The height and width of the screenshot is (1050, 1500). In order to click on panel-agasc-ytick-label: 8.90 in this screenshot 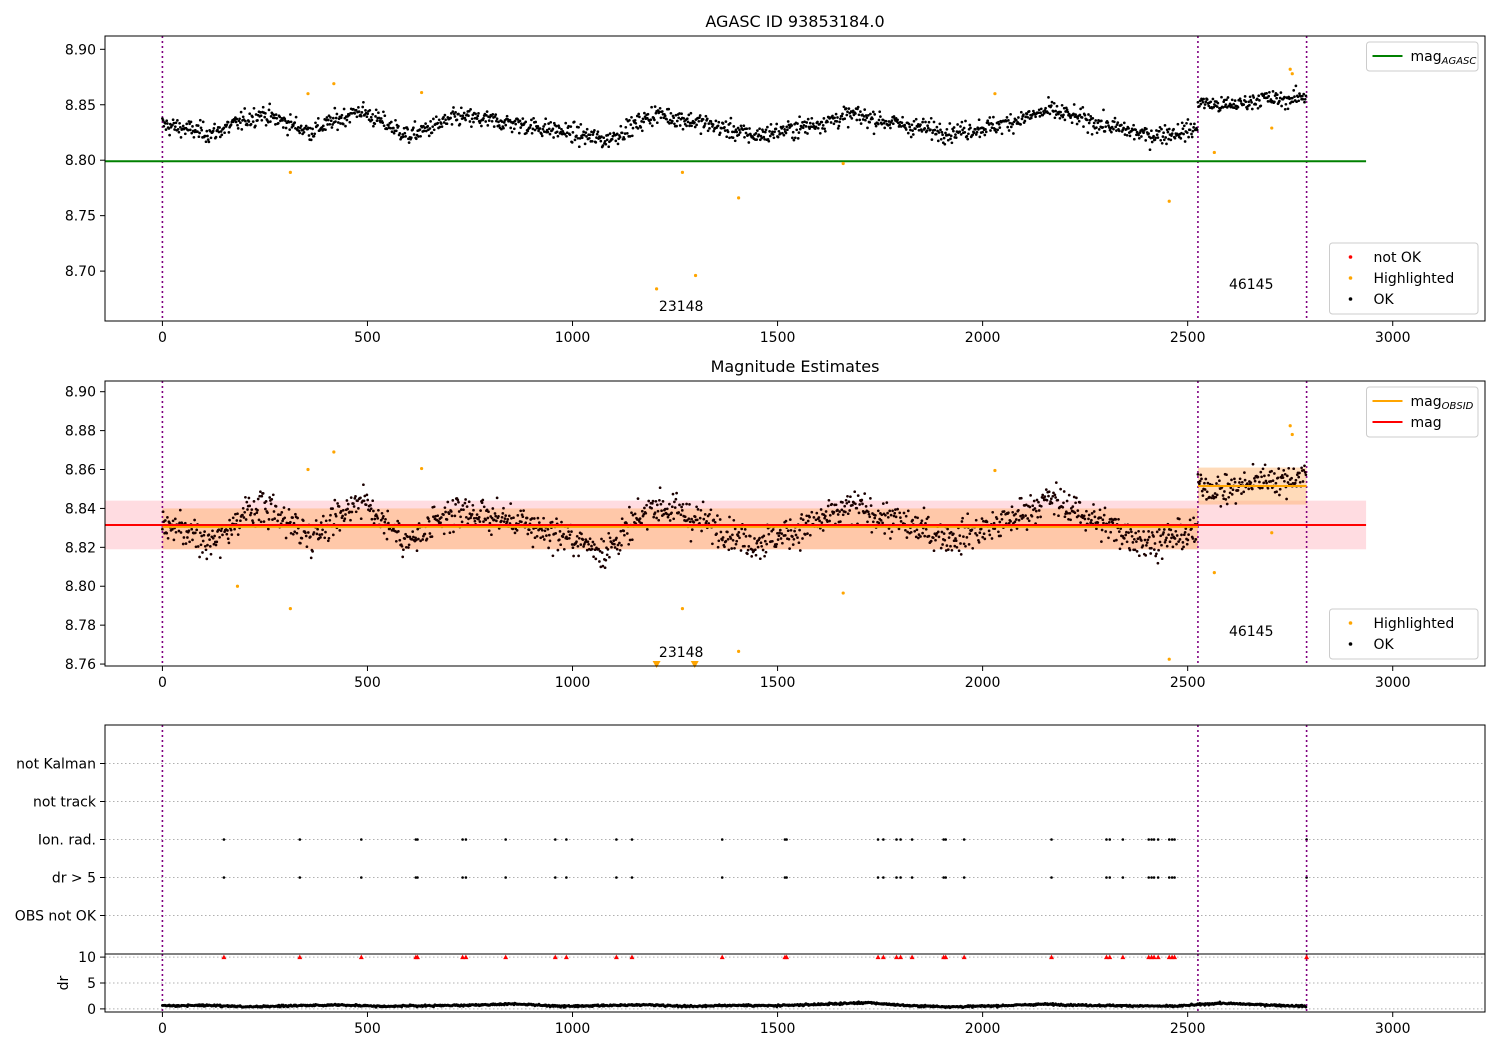, I will do `click(80, 50)`.